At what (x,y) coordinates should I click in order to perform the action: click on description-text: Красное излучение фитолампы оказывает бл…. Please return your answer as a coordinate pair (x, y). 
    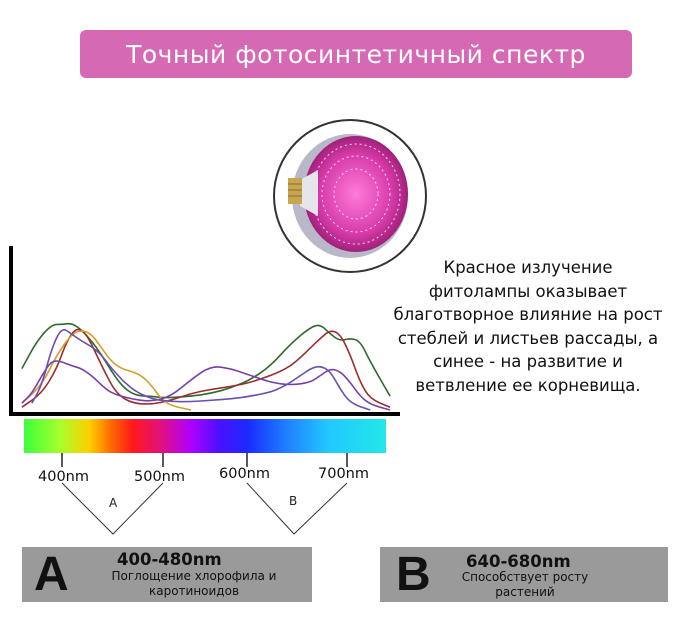
    Looking at the image, I should click on (528, 326).